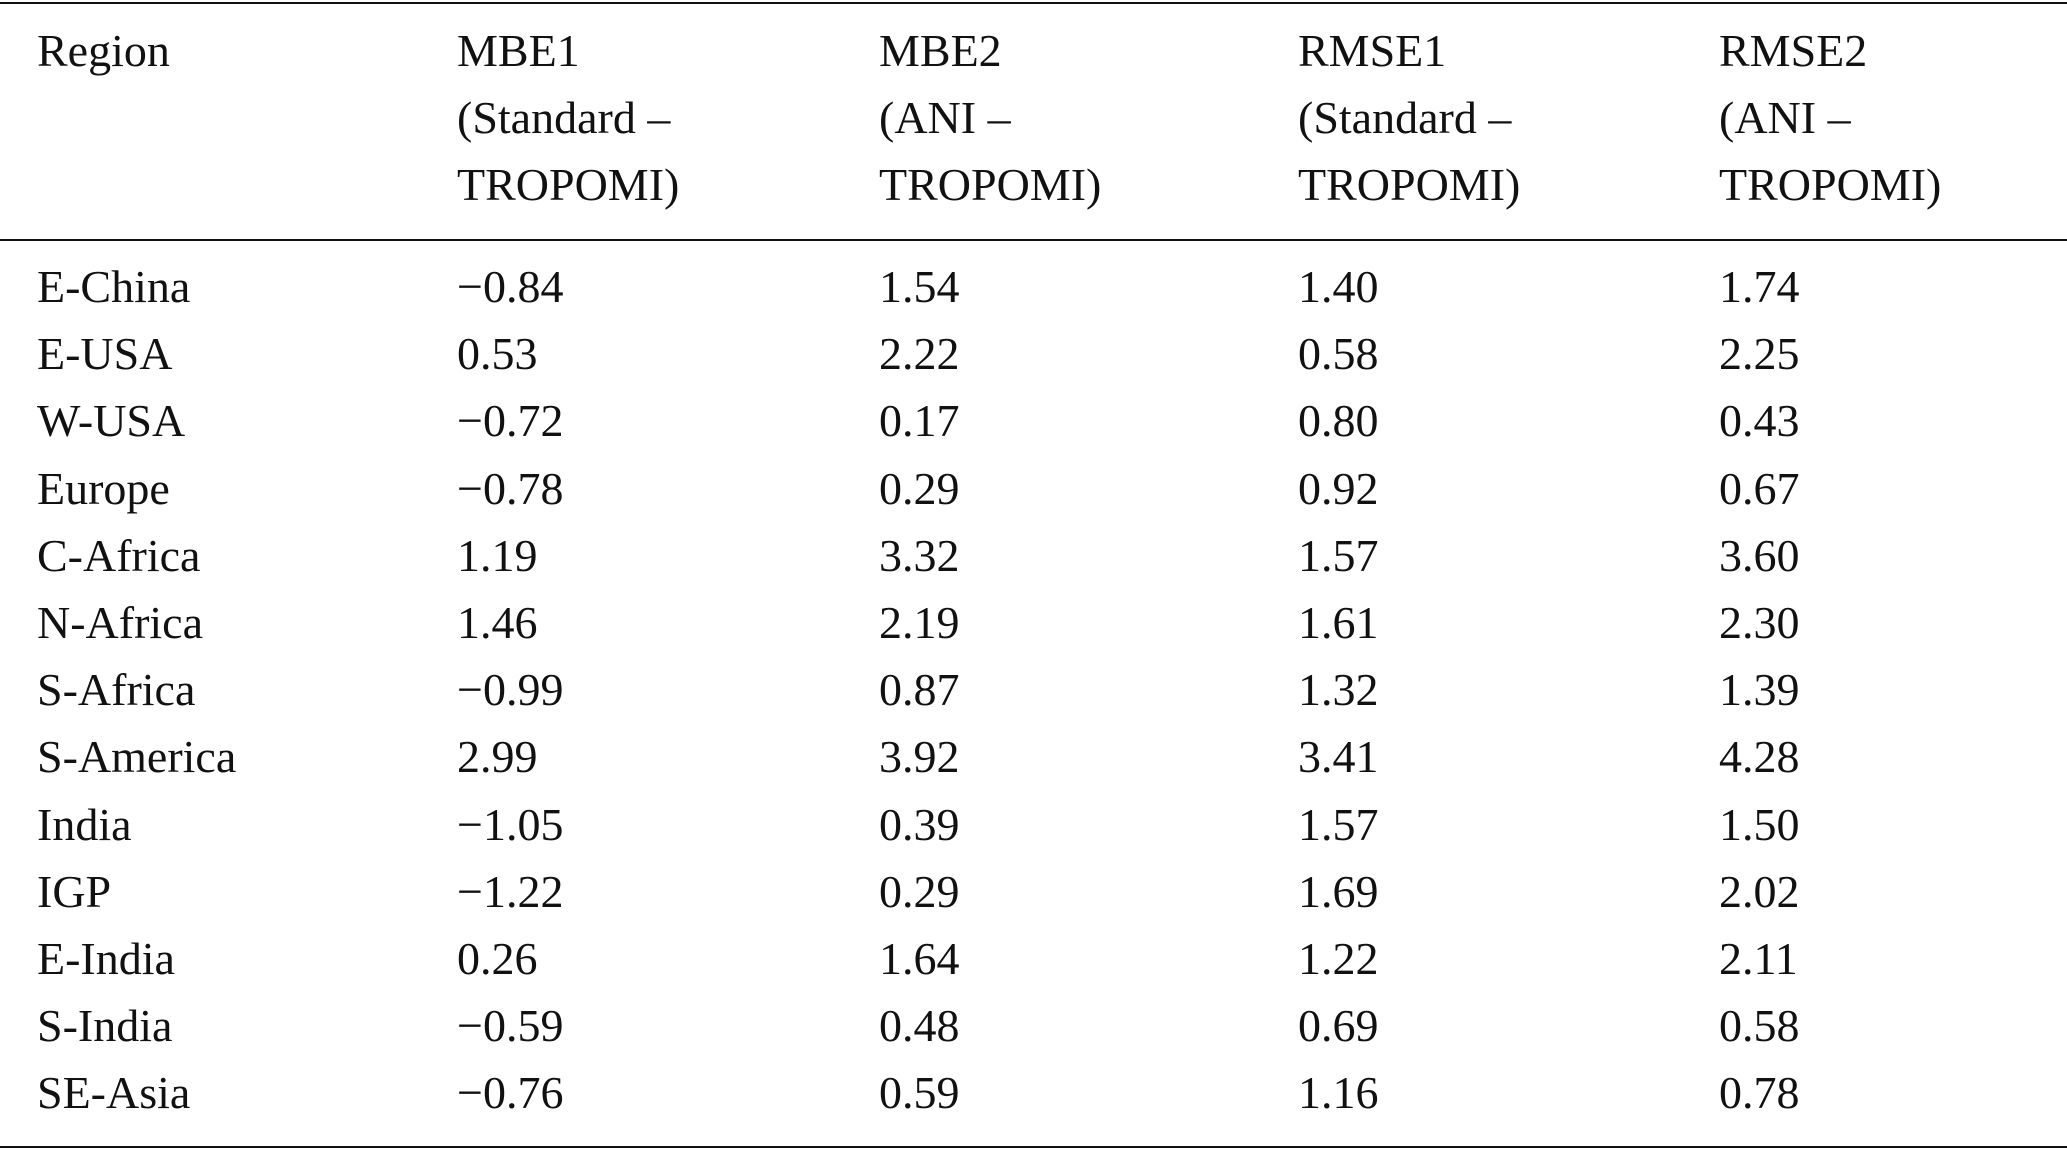  What do you see at coordinates (1759, 286) in the screenshot?
I see `value-cell: 1.74` at bounding box center [1759, 286].